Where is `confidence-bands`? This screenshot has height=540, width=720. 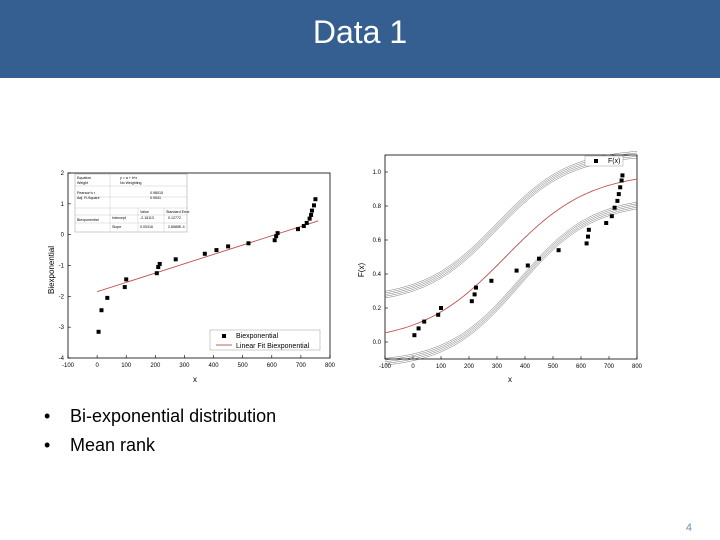 confidence-bands is located at coordinates (511, 258).